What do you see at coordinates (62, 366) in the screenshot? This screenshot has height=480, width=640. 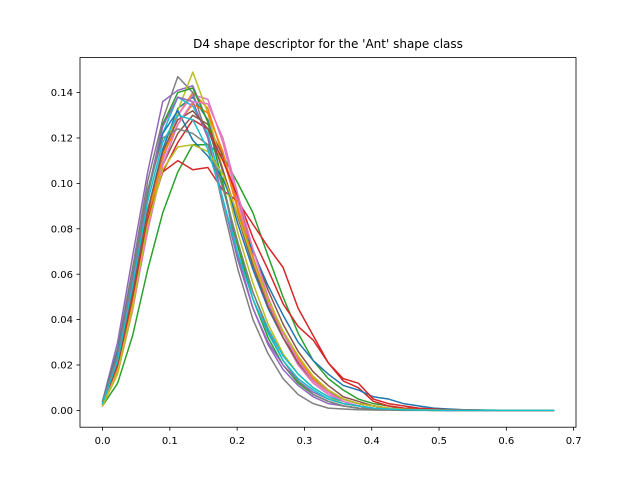 I see `y-tick-label: 0.02` at bounding box center [62, 366].